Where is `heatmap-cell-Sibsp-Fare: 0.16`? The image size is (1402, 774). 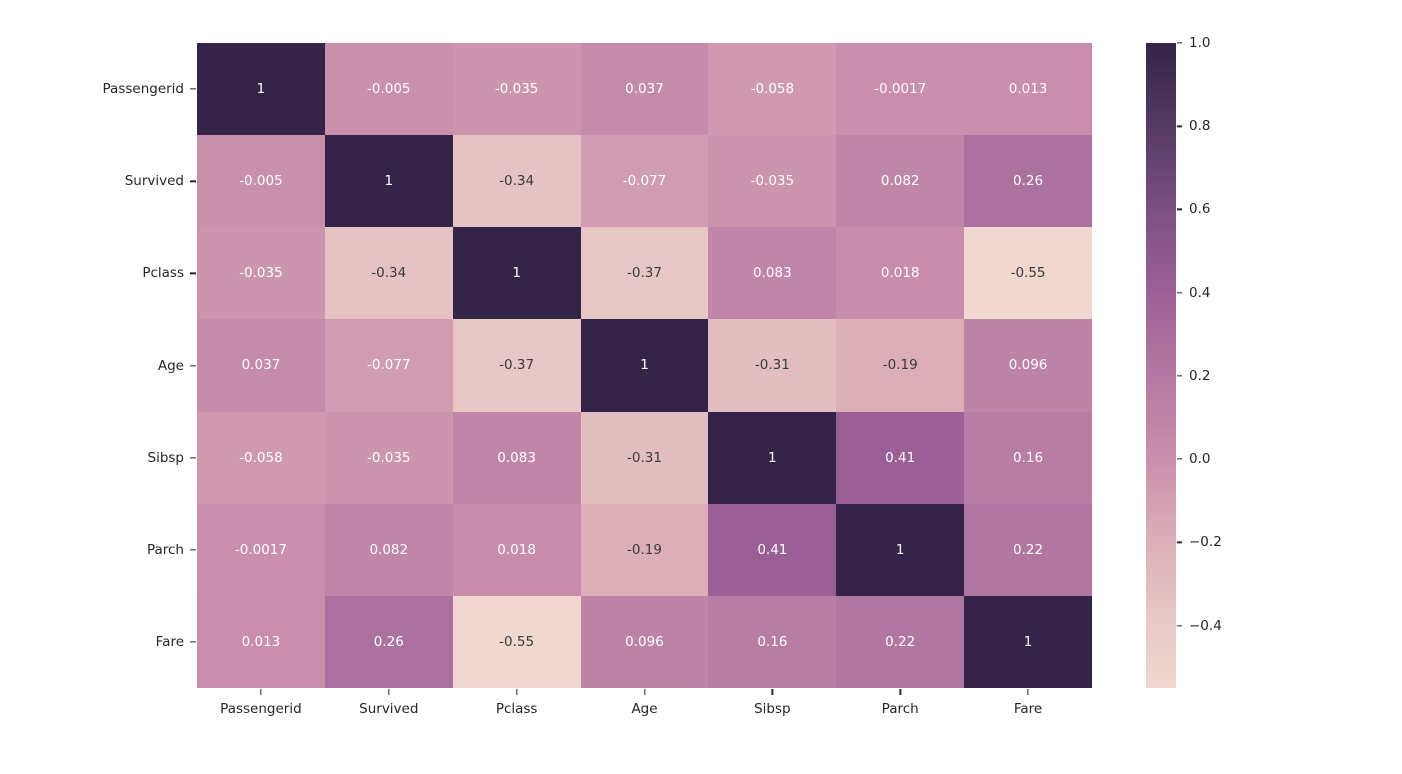
heatmap-cell-Sibsp-Fare: 0.16 is located at coordinates (1028, 457).